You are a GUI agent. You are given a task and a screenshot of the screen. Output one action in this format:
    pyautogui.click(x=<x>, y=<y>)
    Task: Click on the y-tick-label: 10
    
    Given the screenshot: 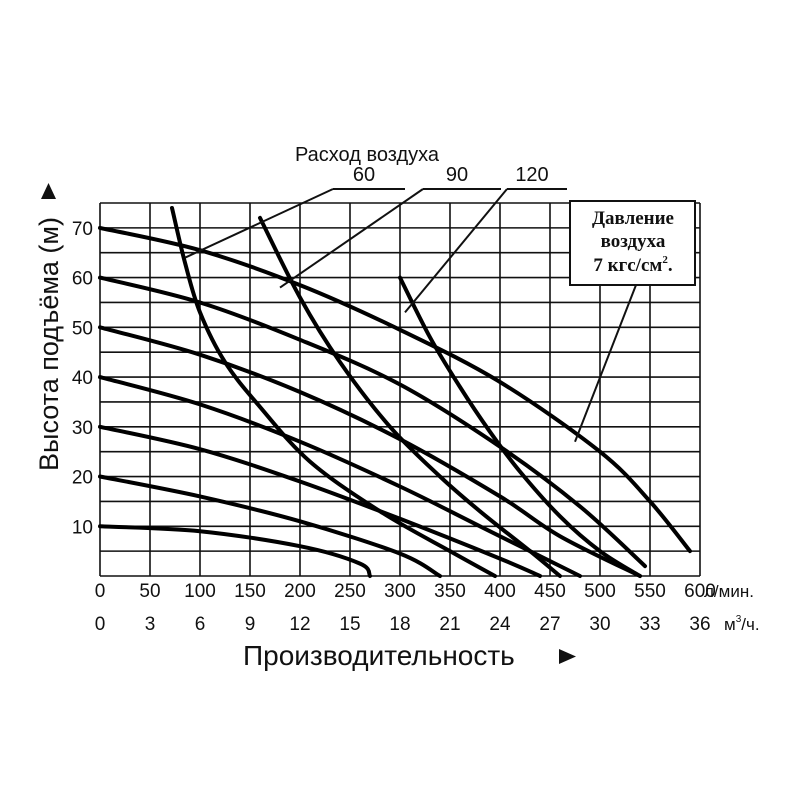 What is the action you would take?
    pyautogui.click(x=82, y=527)
    